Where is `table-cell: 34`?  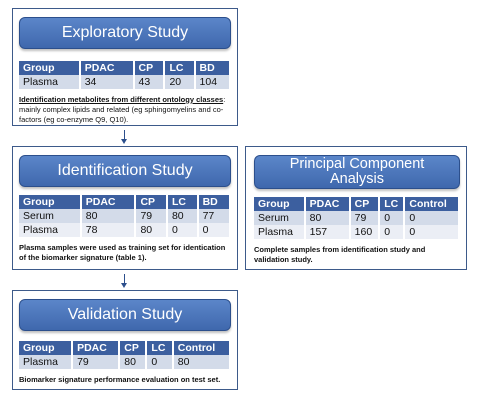 table-cell: 34 is located at coordinates (107, 82).